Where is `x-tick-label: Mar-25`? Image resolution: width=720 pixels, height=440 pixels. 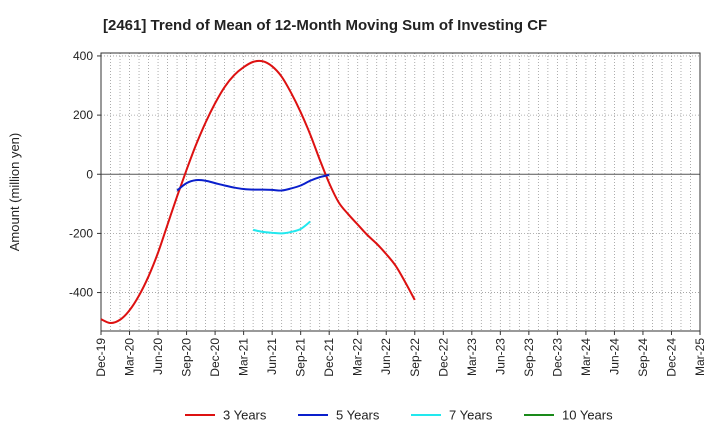
x-tick-label: Mar-25 is located at coordinates (700, 357).